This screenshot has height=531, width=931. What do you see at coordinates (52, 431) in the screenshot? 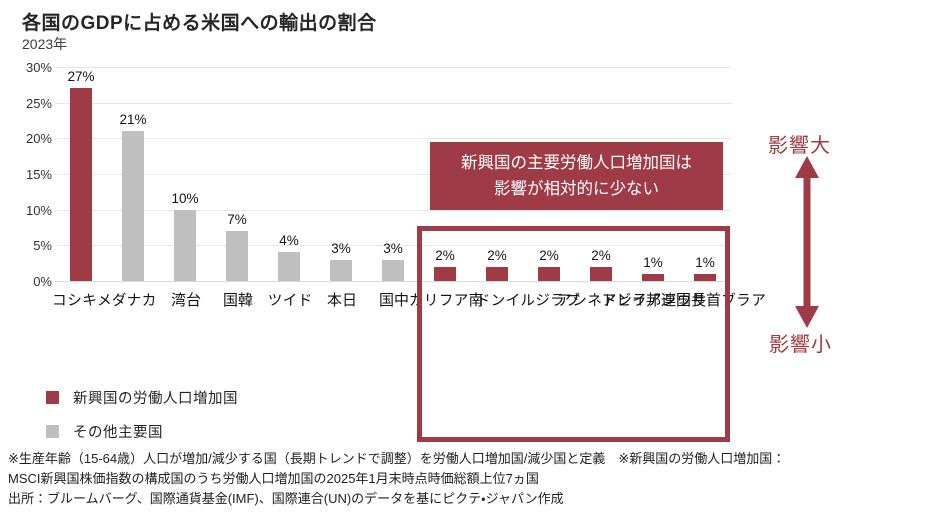
I see `legend-swatch-other` at bounding box center [52, 431].